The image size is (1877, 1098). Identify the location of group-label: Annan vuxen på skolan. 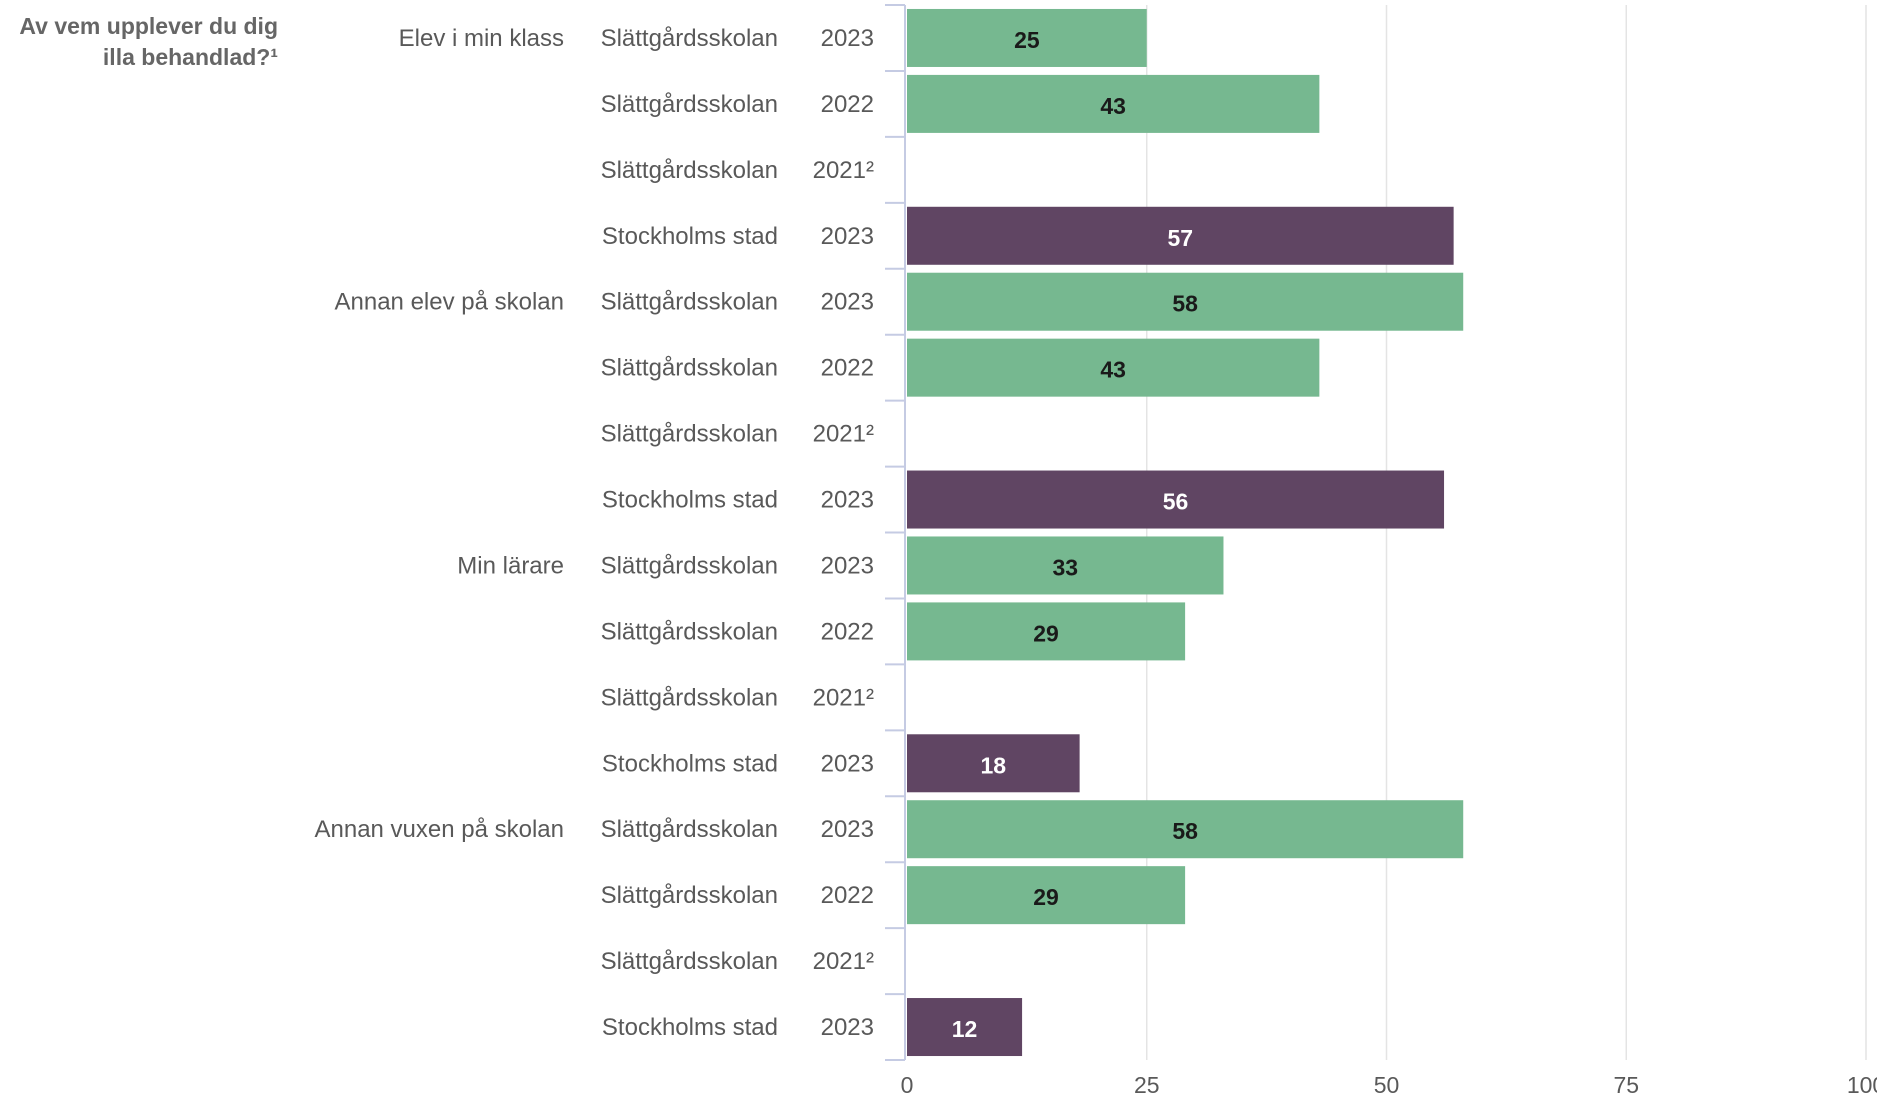
(439, 829).